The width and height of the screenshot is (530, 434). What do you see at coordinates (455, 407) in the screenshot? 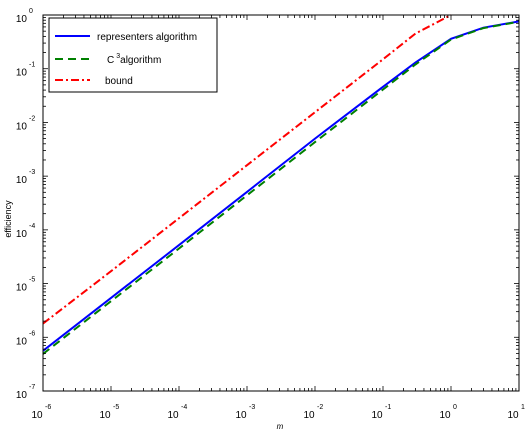
I see `x-tick-exponent: 0` at bounding box center [455, 407].